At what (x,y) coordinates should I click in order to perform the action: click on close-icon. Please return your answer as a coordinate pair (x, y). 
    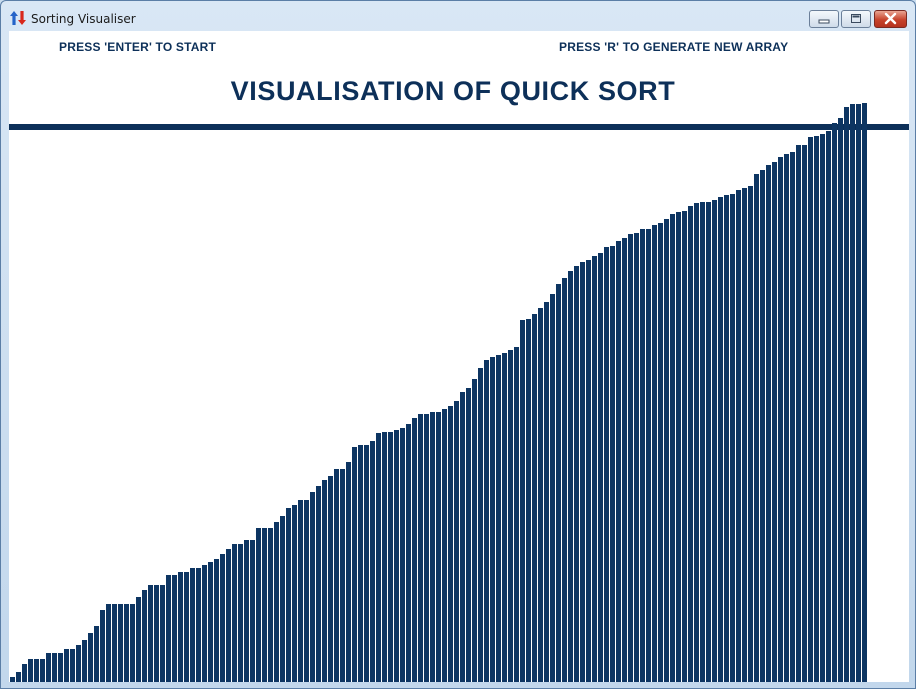
    Looking at the image, I should click on (890, 18).